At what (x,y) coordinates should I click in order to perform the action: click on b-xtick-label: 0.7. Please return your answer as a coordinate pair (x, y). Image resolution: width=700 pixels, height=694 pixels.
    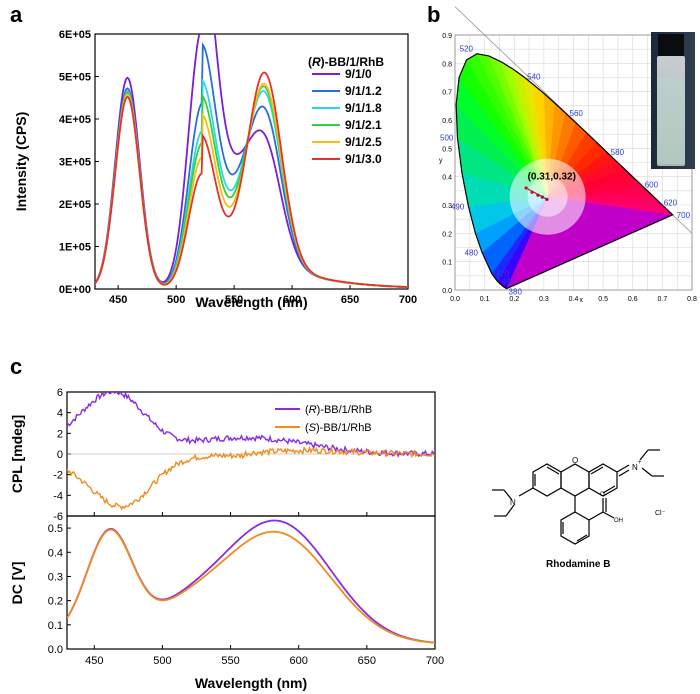
    Looking at the image, I should click on (663, 299).